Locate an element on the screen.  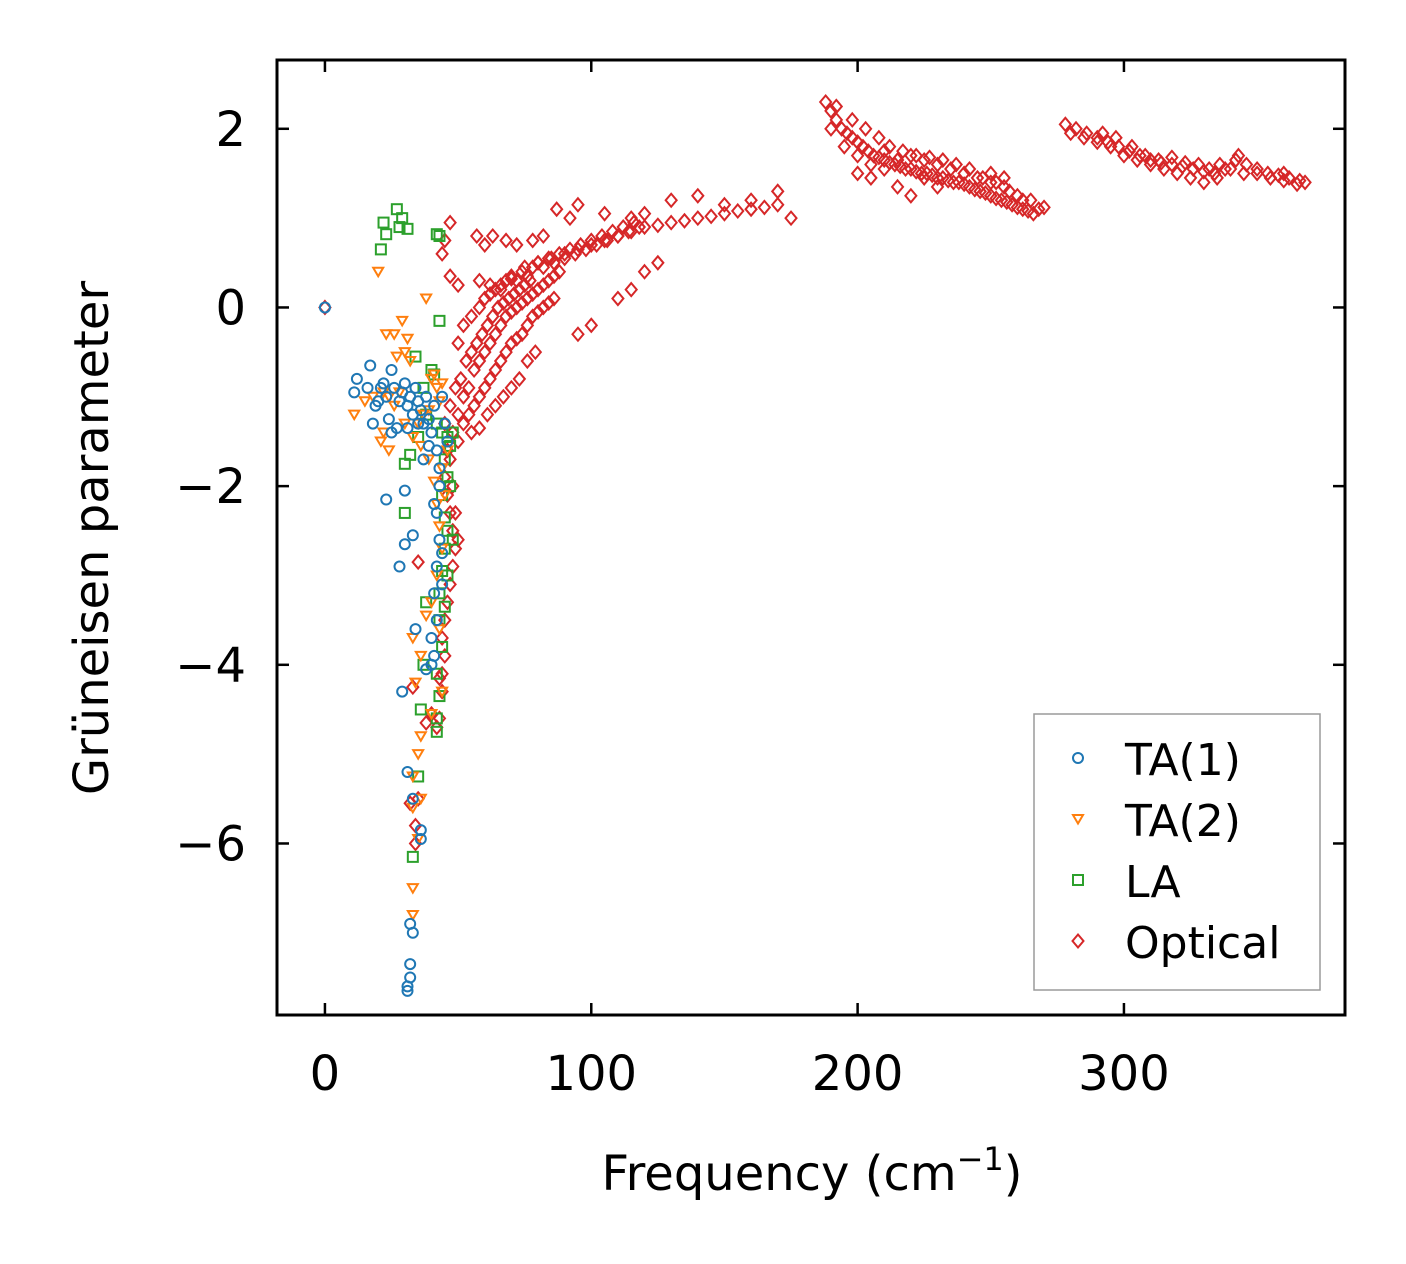
x-axis-label-end: ) is located at coordinates (1013, 1174).